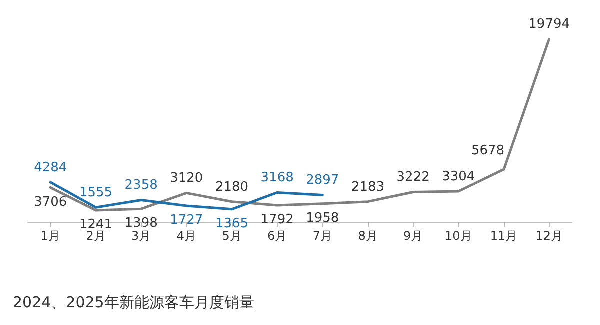  I want to click on text: 2024、2025年新能源客车月度销量, so click(133, 303).